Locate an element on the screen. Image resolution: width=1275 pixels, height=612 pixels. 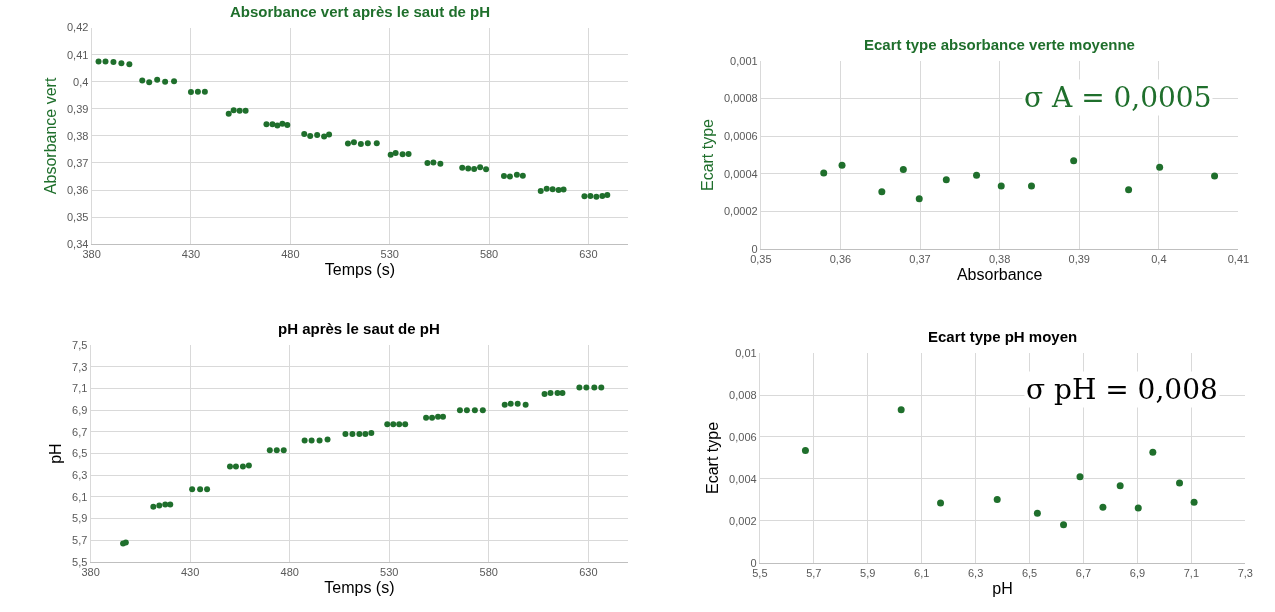
x-tick-label: 0,41 is located at coordinates (1238, 259).